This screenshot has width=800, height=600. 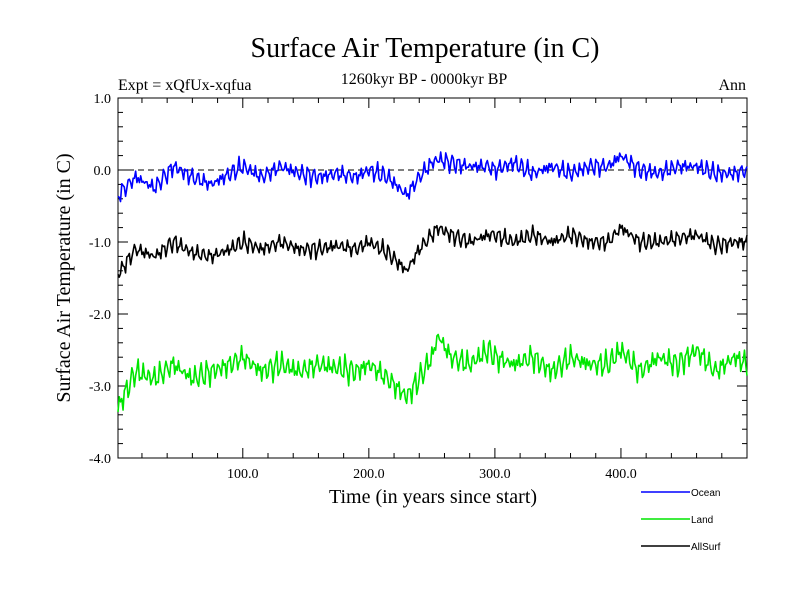 I want to click on x-tick-label-400: 400.0, so click(x=621, y=474).